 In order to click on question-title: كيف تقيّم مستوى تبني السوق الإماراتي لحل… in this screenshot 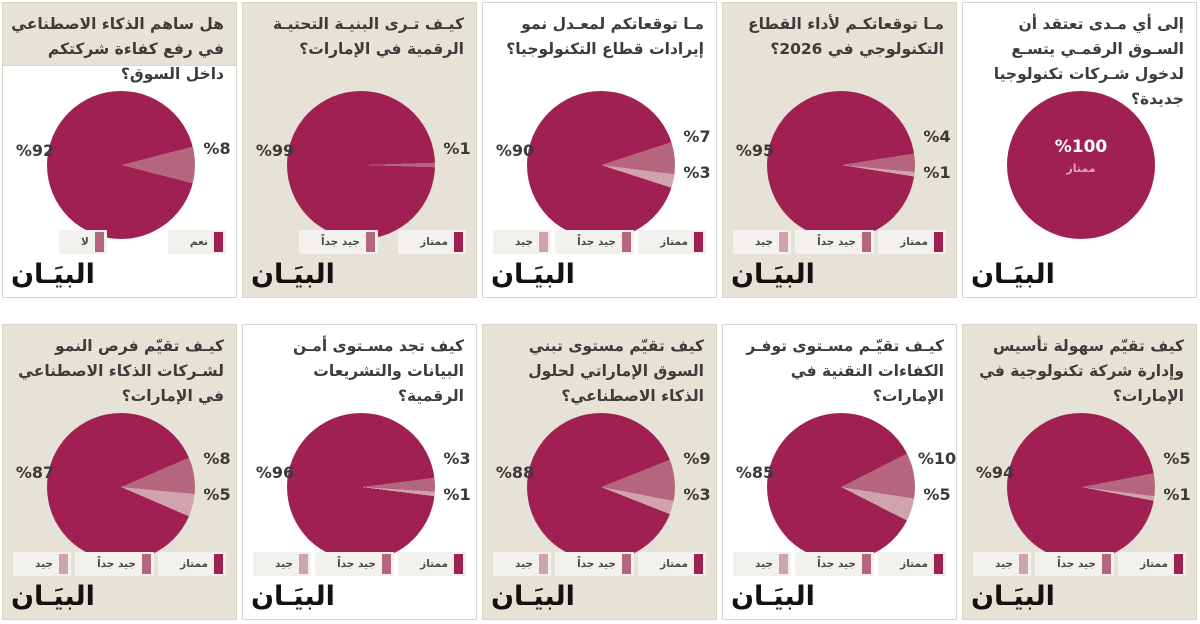, I will do `click(616, 371)`.